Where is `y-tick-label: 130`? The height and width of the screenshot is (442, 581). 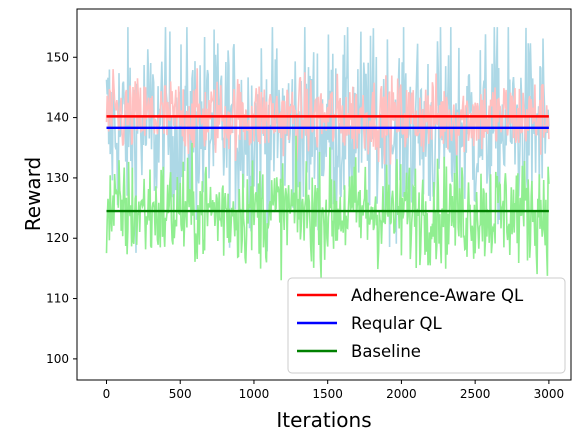
y-tick-label: 130 is located at coordinates (57, 178).